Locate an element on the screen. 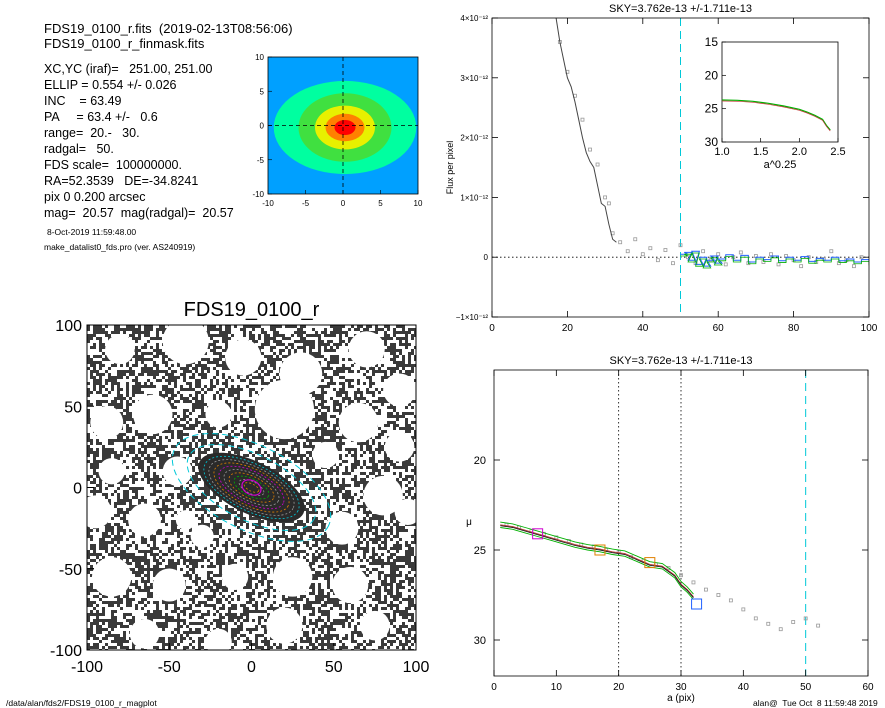 Image resolution: width=885 pixels, height=708 pixels. info-ra-de: RA=52.3539 DE=-34.8241 is located at coordinates (121, 181).